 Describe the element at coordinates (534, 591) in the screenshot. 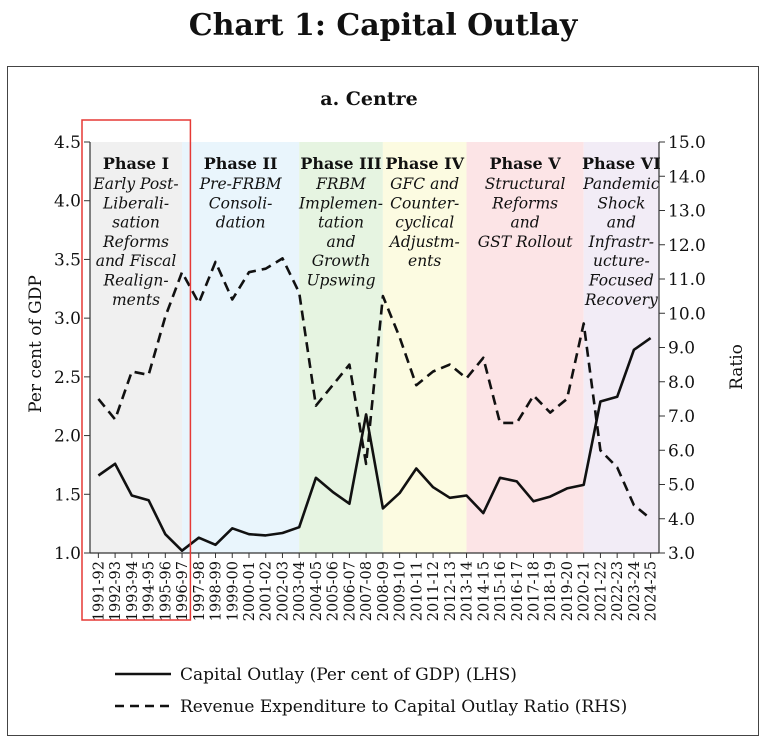

I see `x-tick-label: 2017-18` at that location.